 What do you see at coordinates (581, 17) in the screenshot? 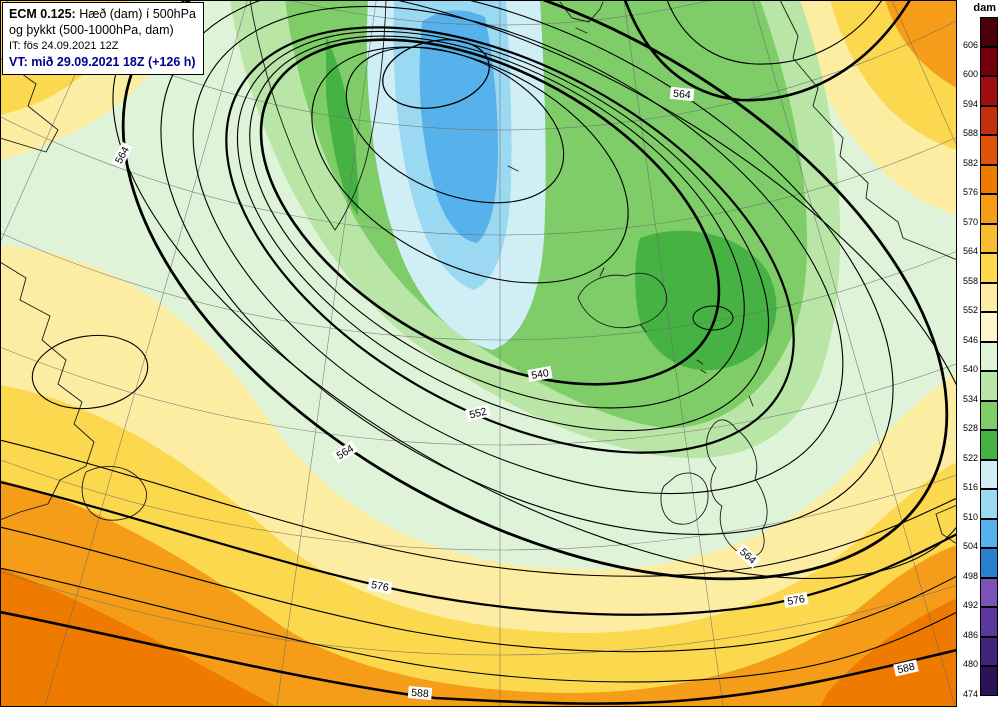
I see `svalbard-coast` at bounding box center [581, 17].